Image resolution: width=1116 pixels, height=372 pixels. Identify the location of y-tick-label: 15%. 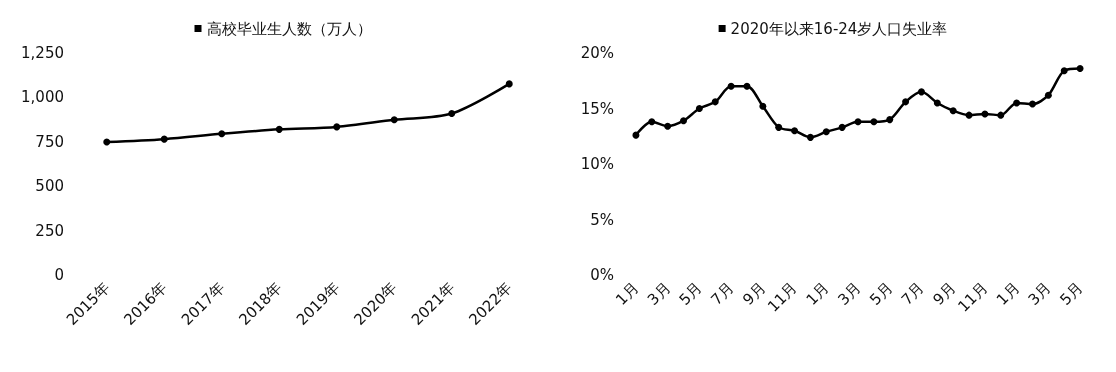
(597, 108).